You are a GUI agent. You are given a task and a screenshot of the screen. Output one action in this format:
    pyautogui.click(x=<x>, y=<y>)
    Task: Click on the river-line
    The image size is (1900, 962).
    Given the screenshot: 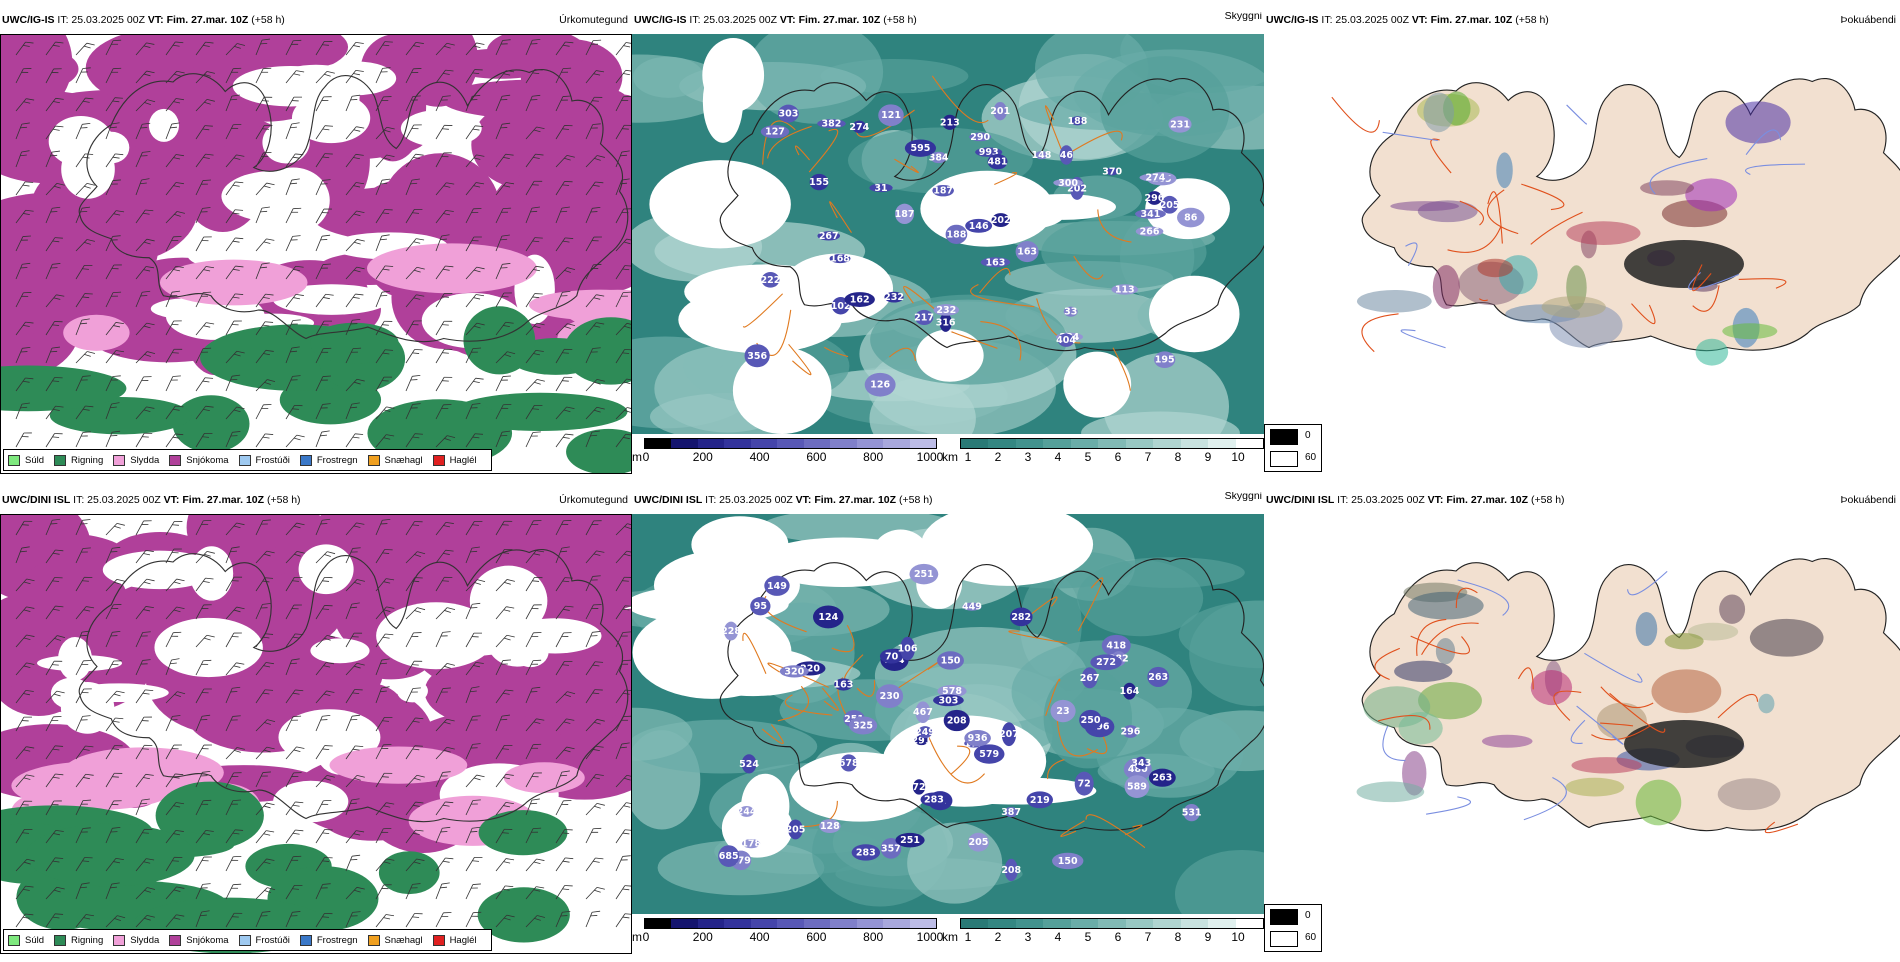 What is the action you would take?
    pyautogui.click(x=1647, y=583)
    